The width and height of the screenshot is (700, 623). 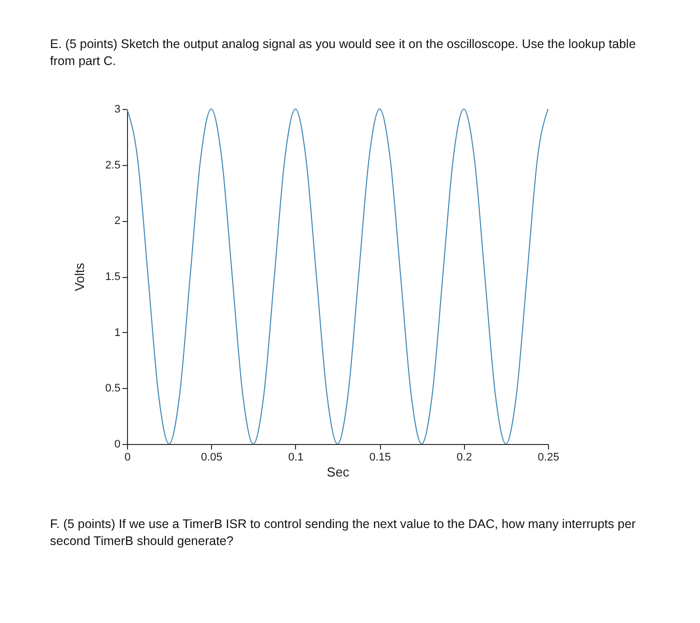 I want to click on chart-title: E. (5 points) Sketch the output analog signal as you would see it on the oscilloscope. Use the lookup table from part C., so click(x=343, y=53).